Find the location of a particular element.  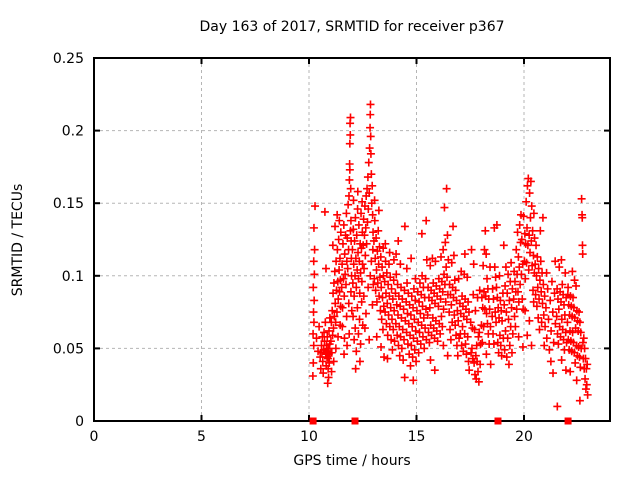

y-tick-label: 0.15 is located at coordinates (68, 204).